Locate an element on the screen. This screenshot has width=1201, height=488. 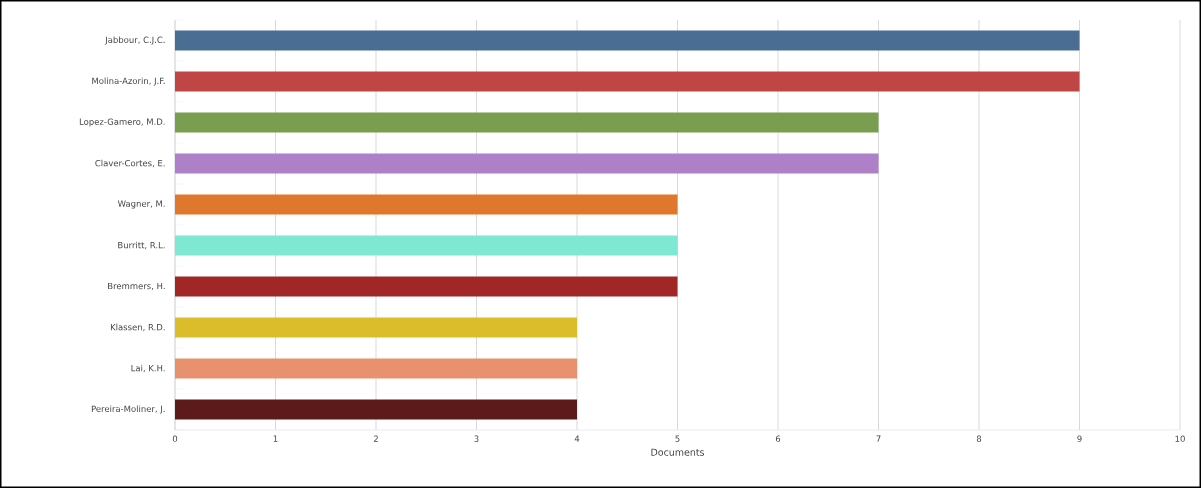
x-tick-label: 6 is located at coordinates (778, 438).